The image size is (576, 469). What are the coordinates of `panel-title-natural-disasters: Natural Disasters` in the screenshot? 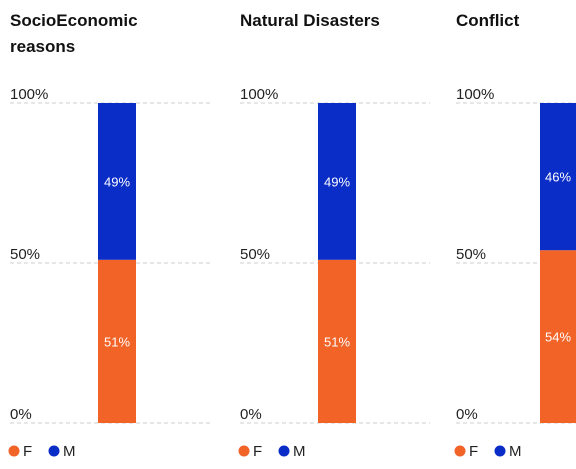 It's located at (310, 20).